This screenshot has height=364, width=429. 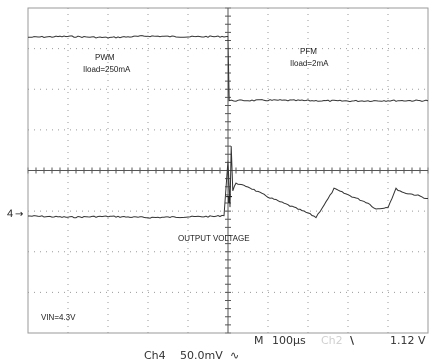 I want to click on channel-scale: 50.0mV, so click(x=201, y=355).